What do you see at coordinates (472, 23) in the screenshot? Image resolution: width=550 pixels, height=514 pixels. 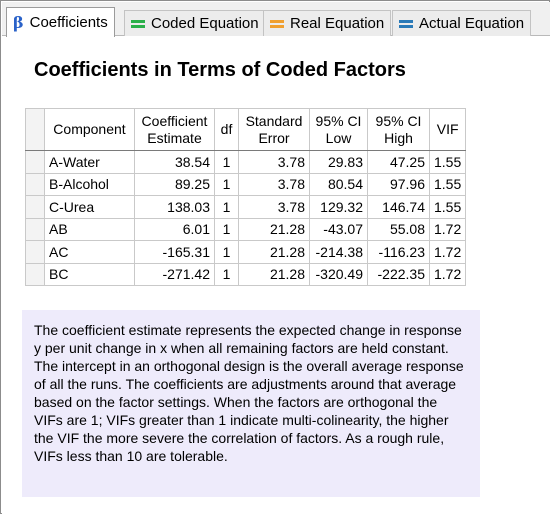 I see `tab-label: Actual Equation` at bounding box center [472, 23].